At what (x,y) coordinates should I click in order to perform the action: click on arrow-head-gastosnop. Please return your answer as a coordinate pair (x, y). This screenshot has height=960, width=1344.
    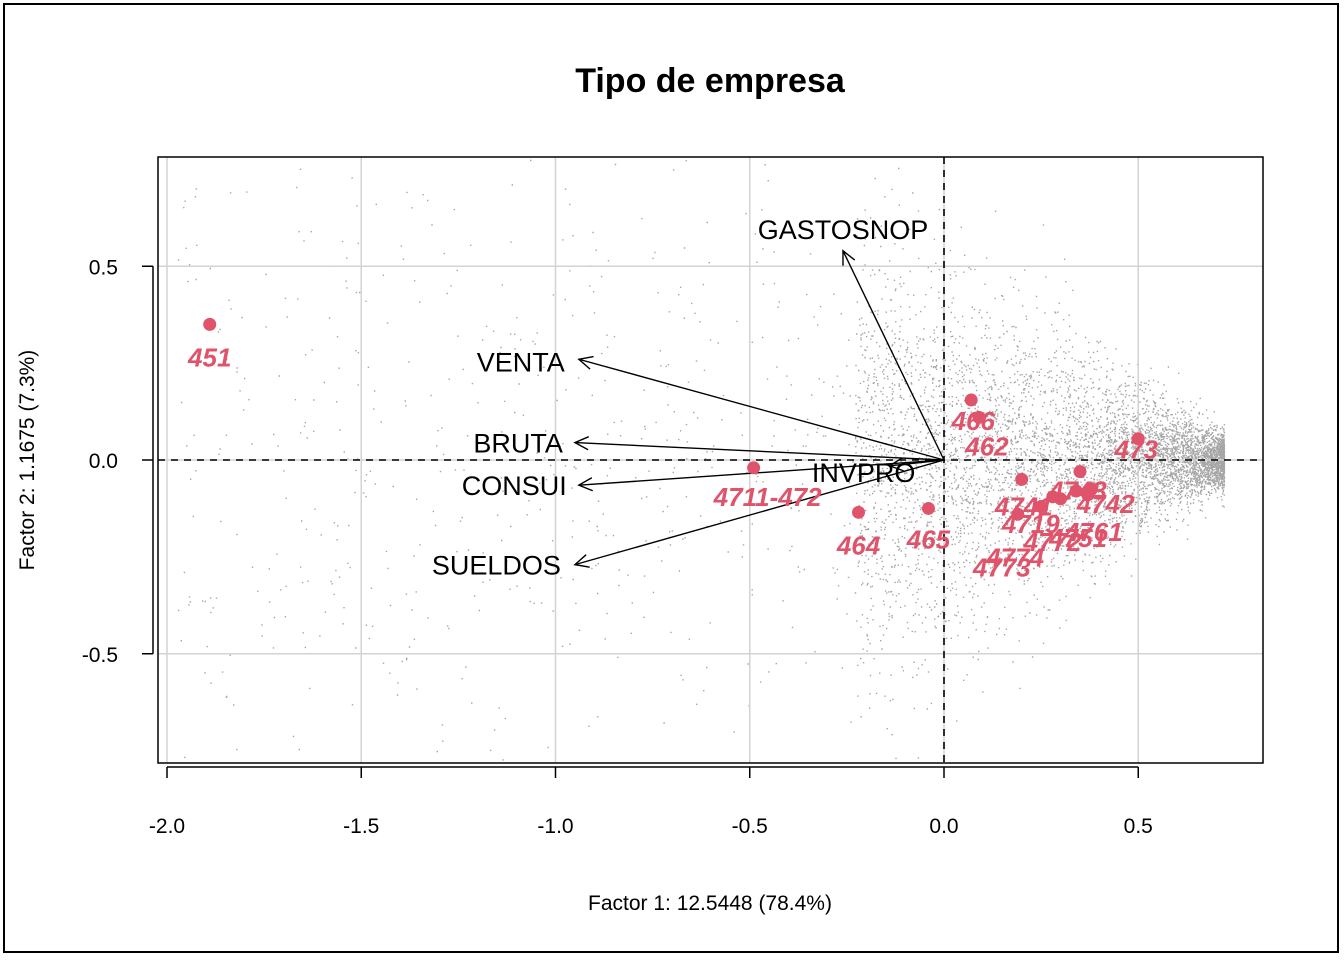
    Looking at the image, I should click on (849, 257).